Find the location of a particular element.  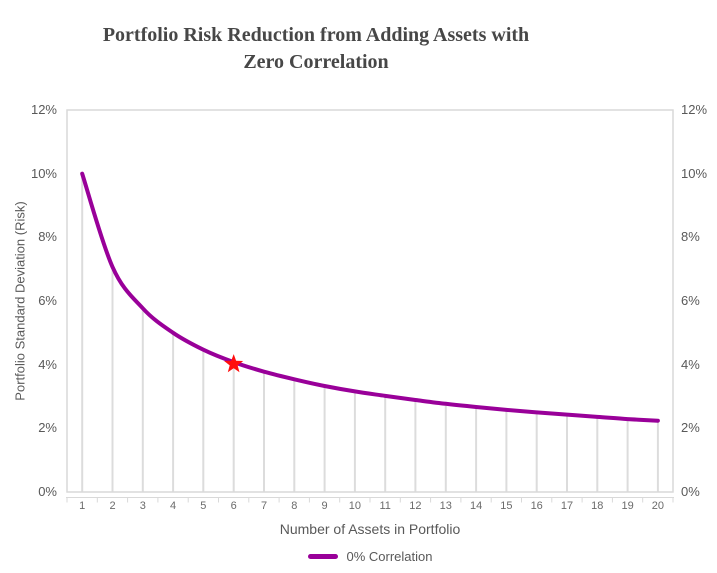

legend-line-swatch is located at coordinates (322, 556).